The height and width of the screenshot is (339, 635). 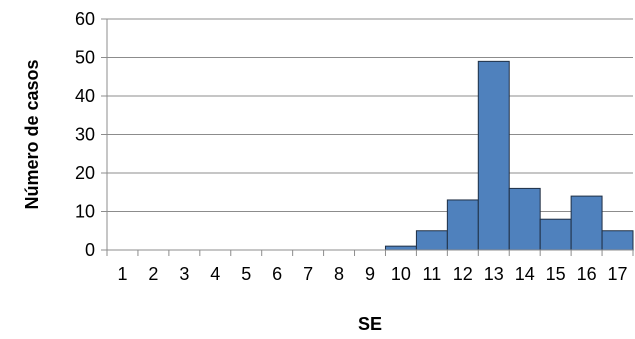 I want to click on y-tick-label: 30, so click(x=85, y=135).